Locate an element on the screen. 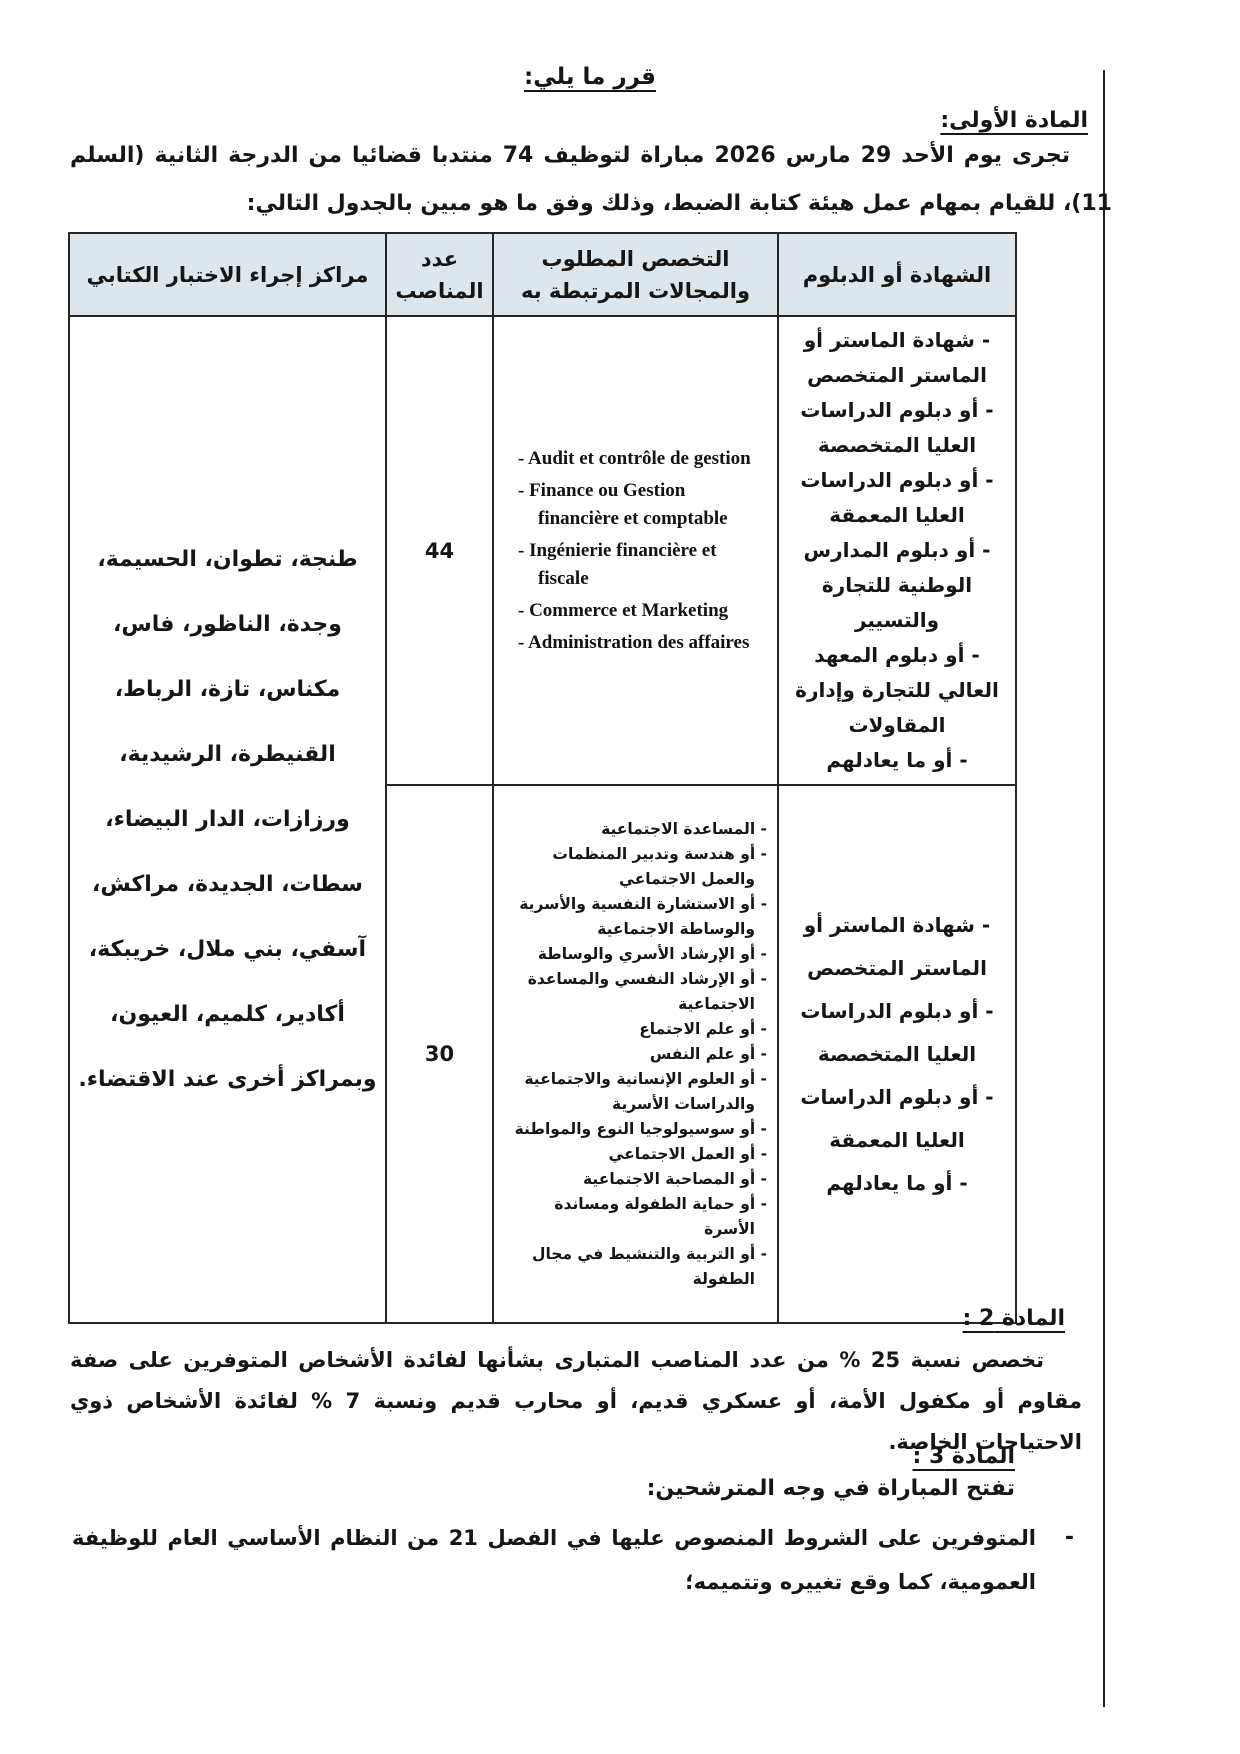  positions-count: 44 is located at coordinates (439, 550).